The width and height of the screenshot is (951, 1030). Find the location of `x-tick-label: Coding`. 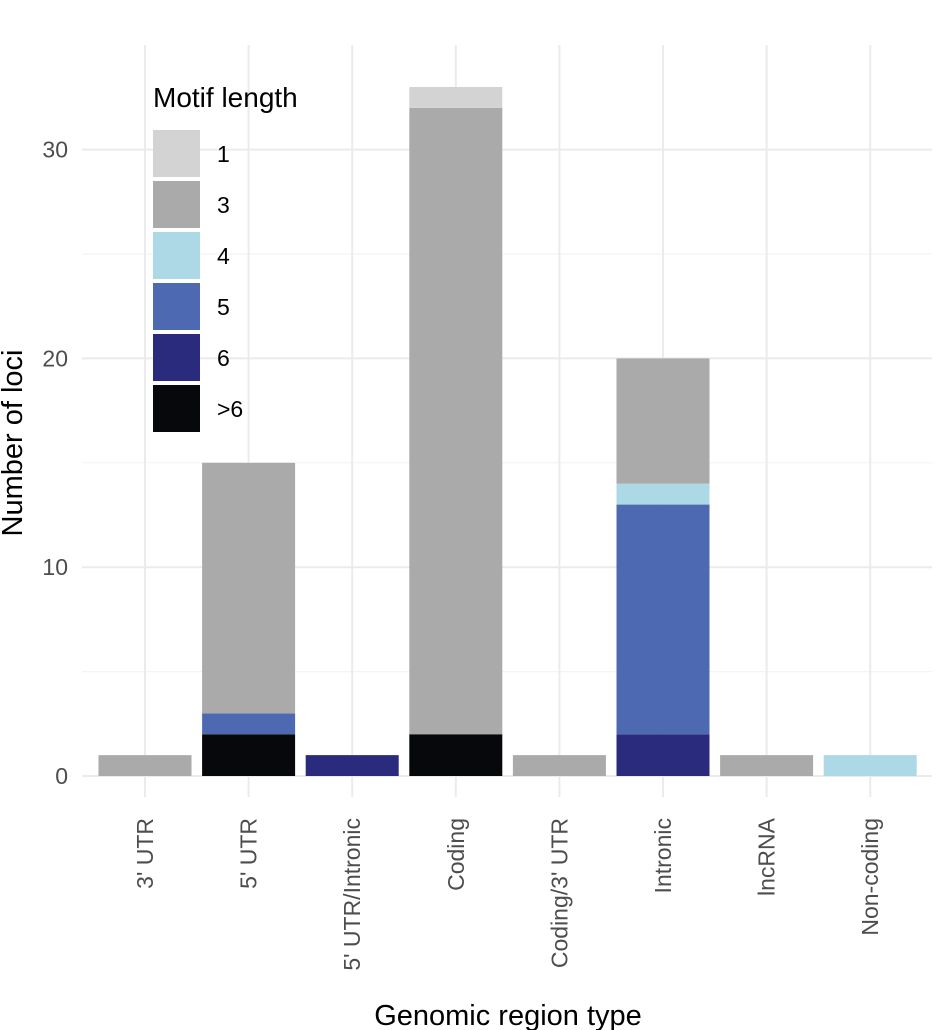

x-tick-label: Coding is located at coordinates (456, 854).